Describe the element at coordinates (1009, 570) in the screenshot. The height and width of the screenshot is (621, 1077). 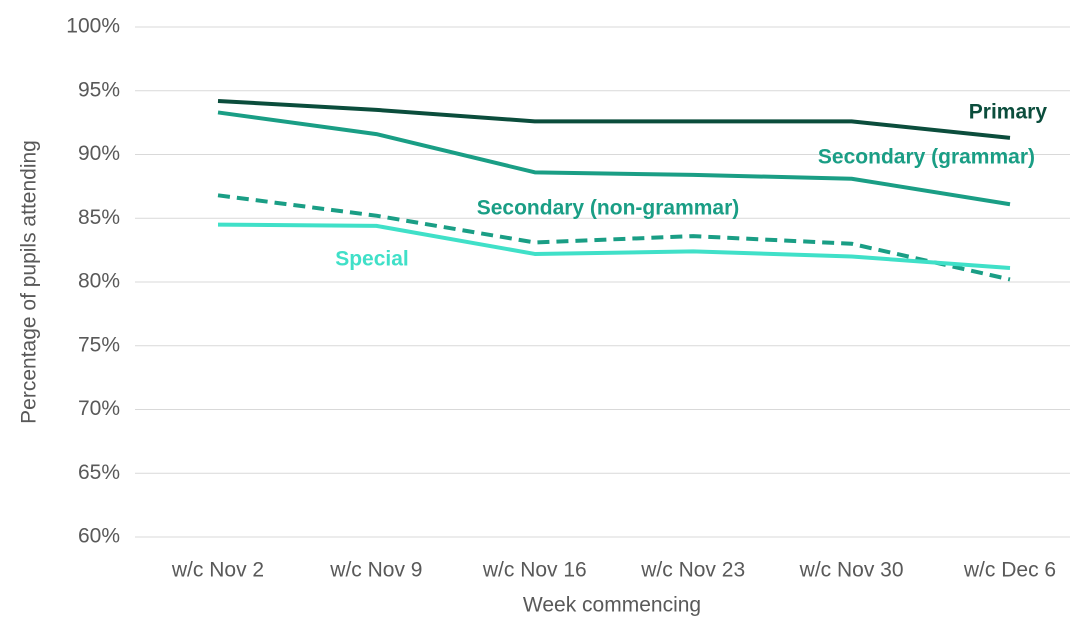
I see `x-tick-label: w/c Dec 6` at that location.